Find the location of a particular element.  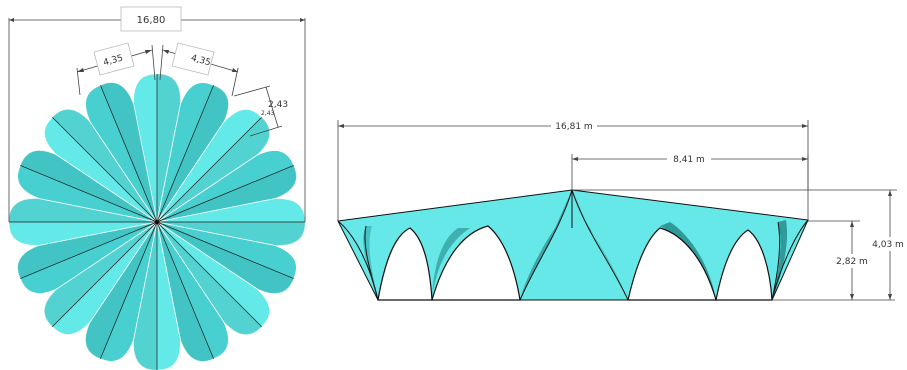

elevation-shade-far-right is located at coordinates (780, 260).